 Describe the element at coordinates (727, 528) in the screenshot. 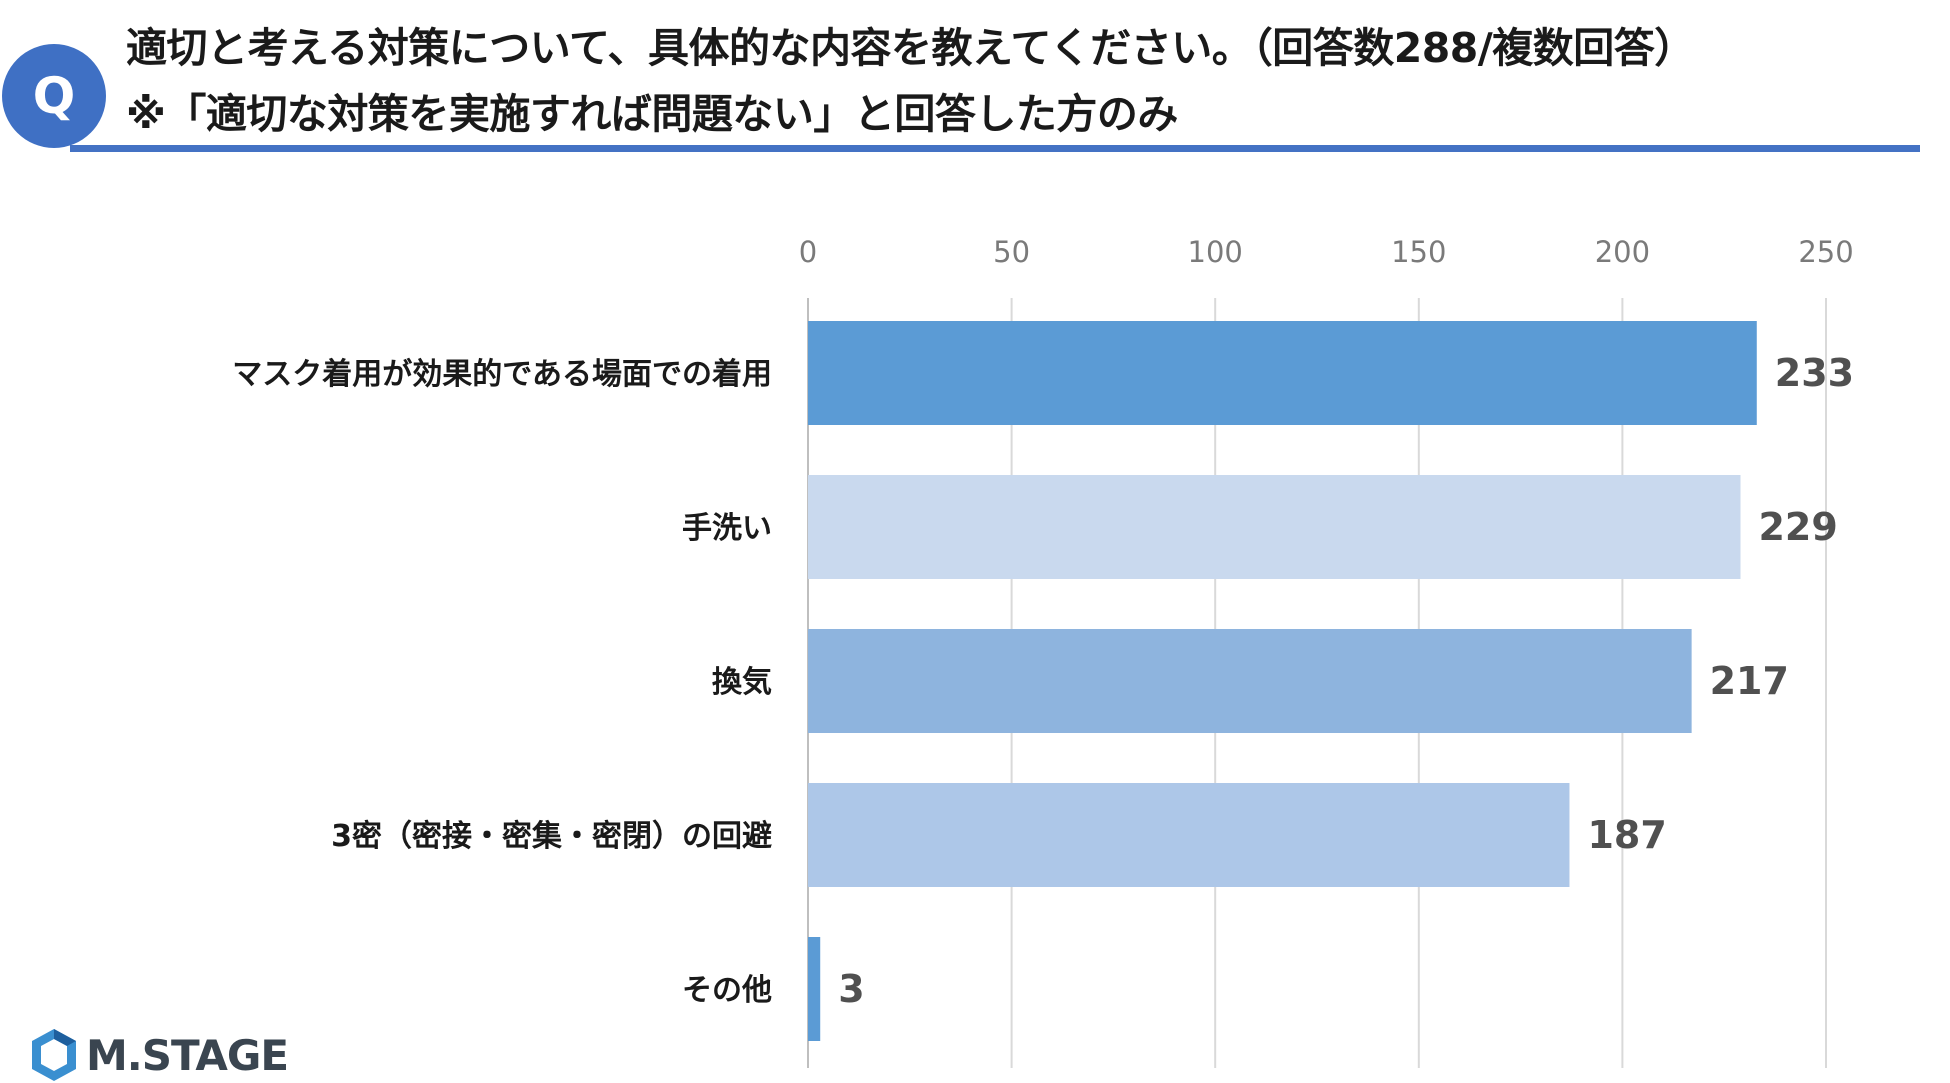

I see `category-label: 手洗い` at that location.